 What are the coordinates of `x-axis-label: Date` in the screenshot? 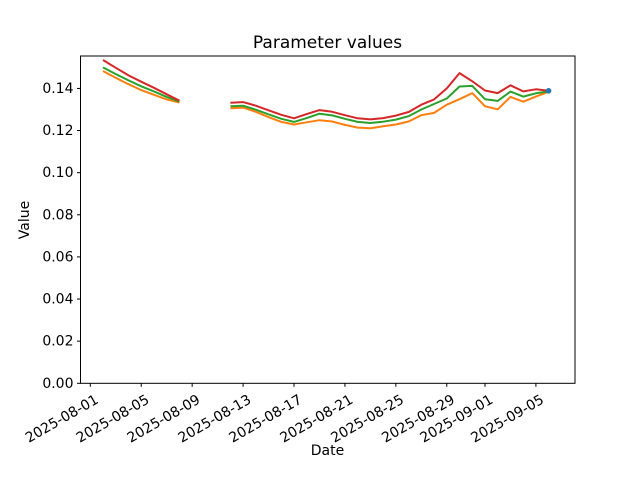 It's located at (327, 451).